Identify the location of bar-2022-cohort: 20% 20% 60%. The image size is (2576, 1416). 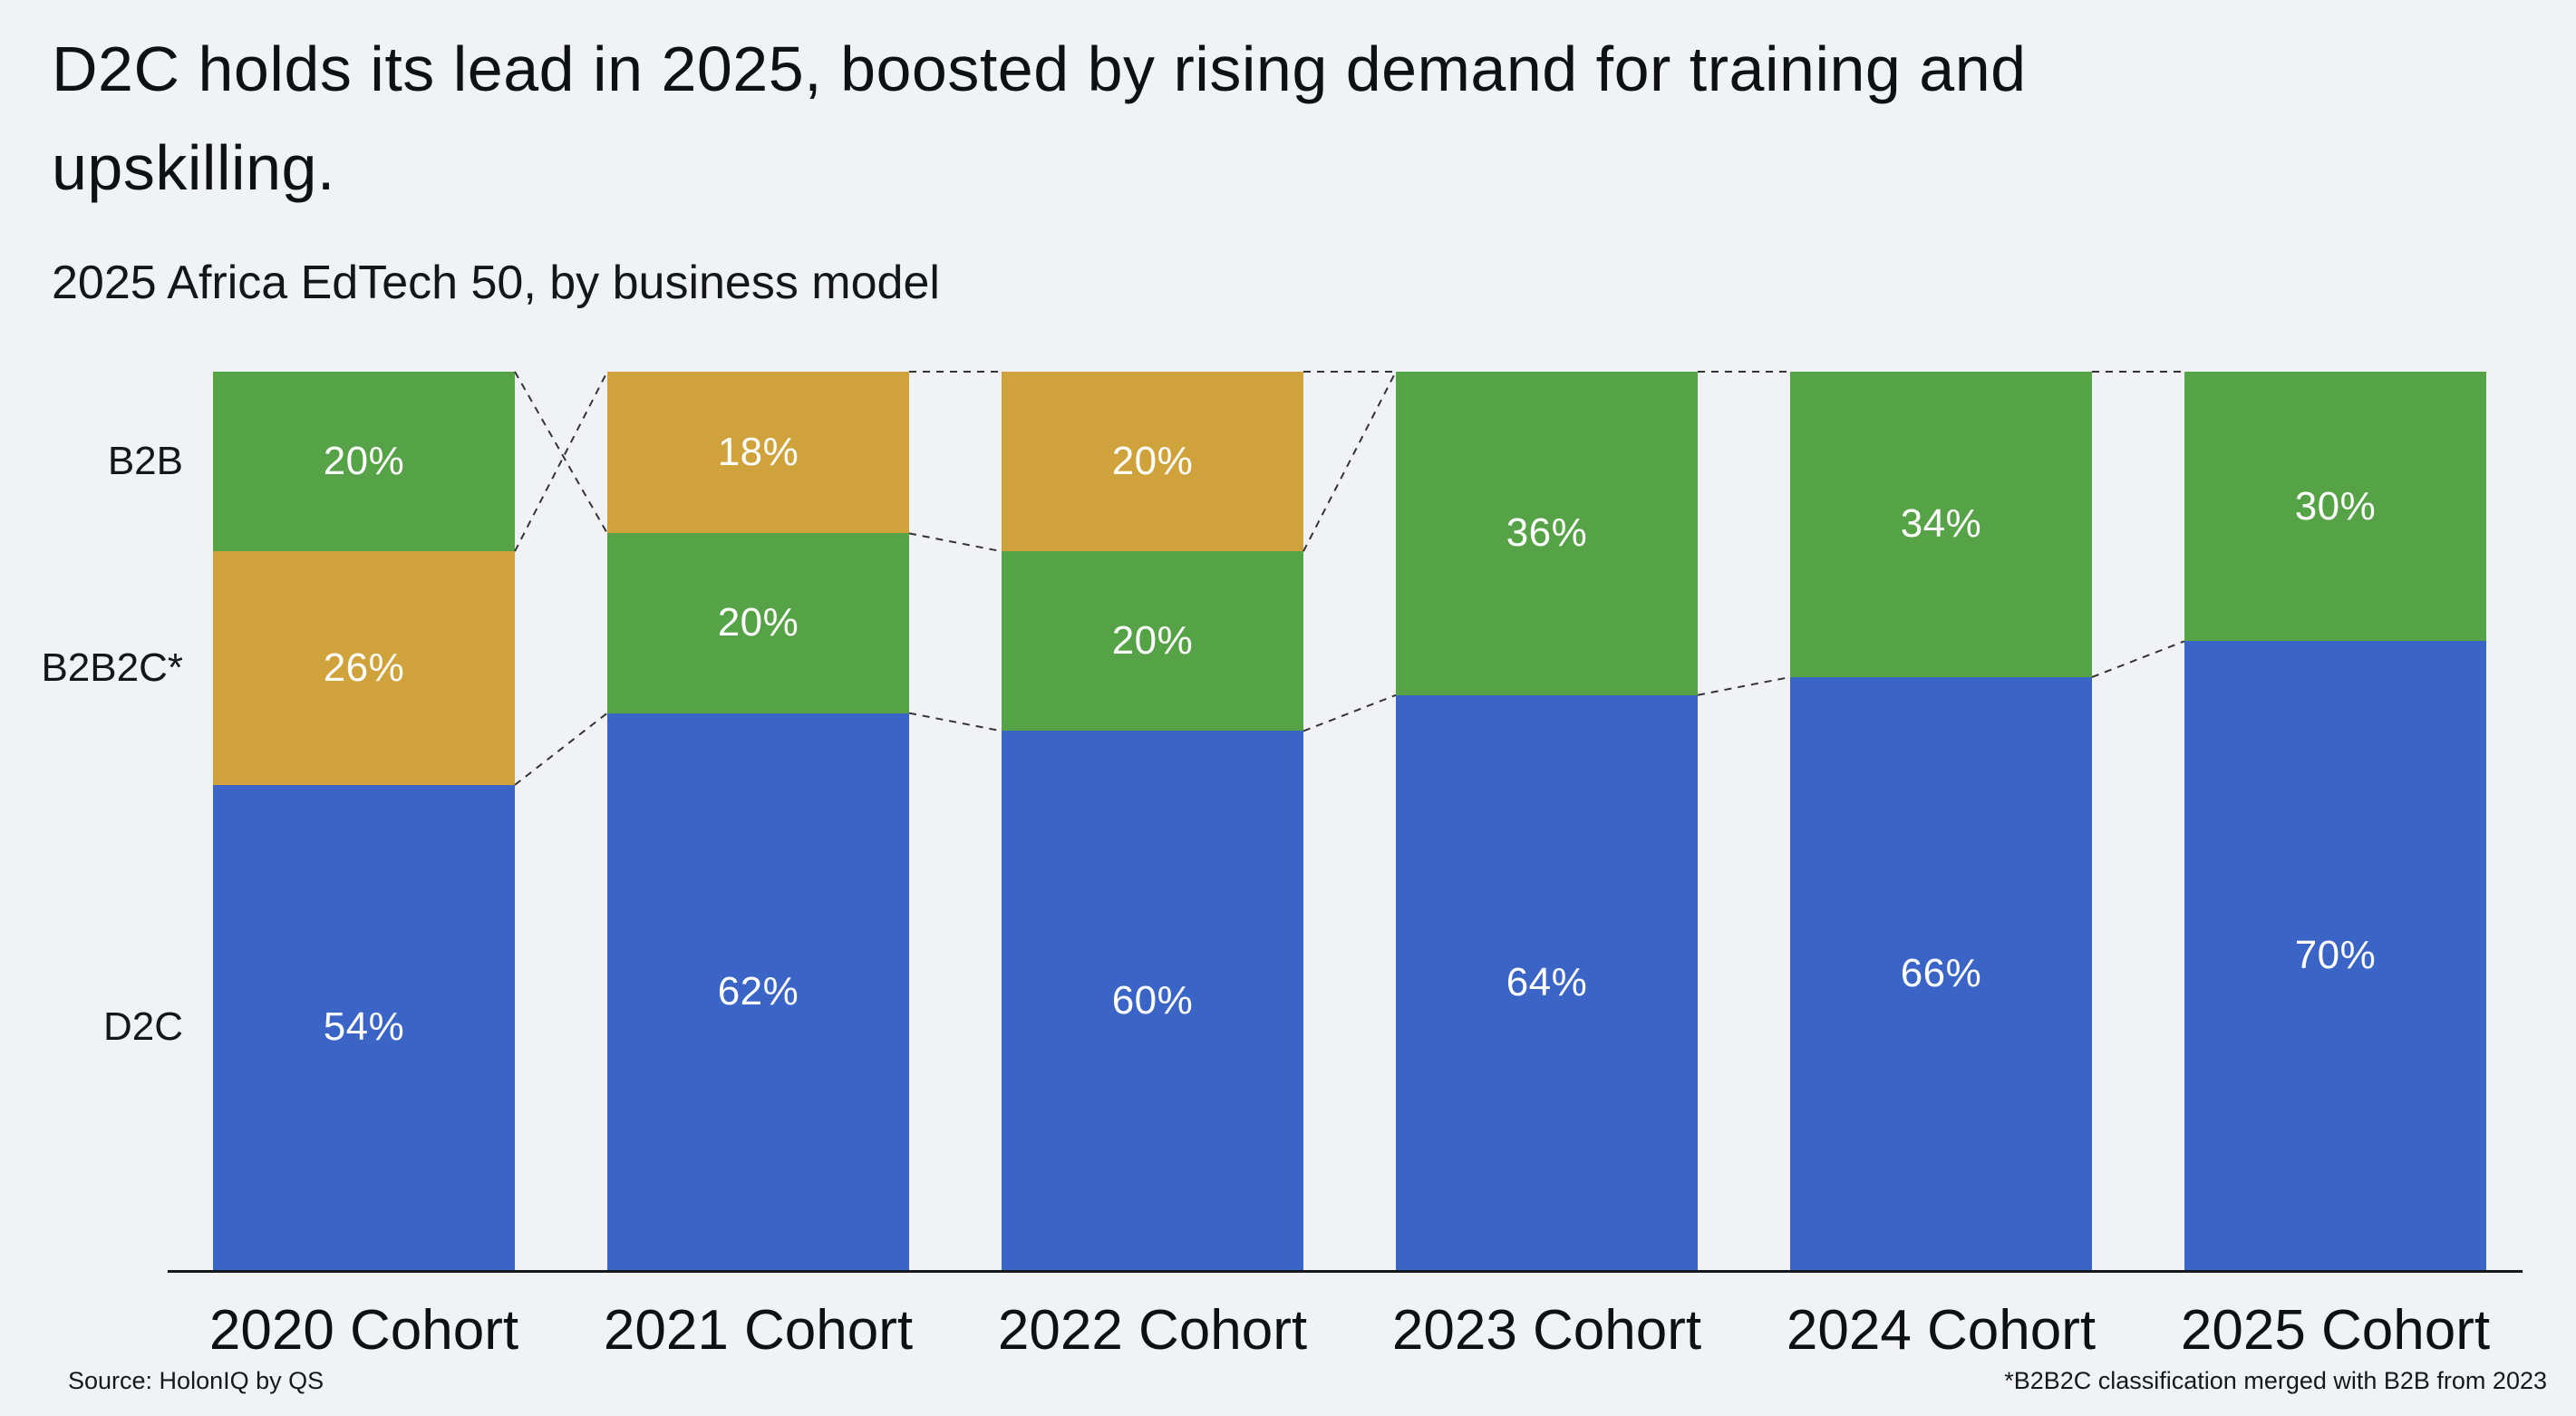
(1152, 821).